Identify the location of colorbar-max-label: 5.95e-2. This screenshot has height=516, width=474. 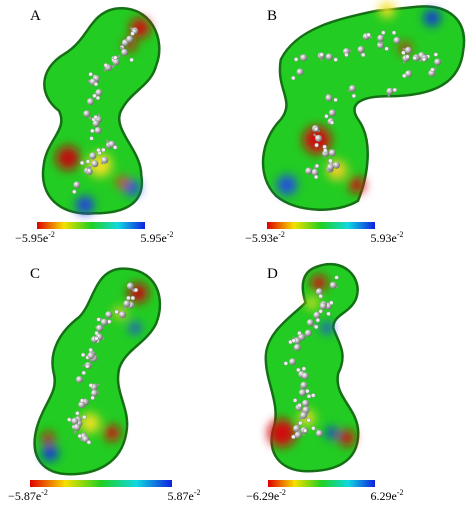
(157, 237).